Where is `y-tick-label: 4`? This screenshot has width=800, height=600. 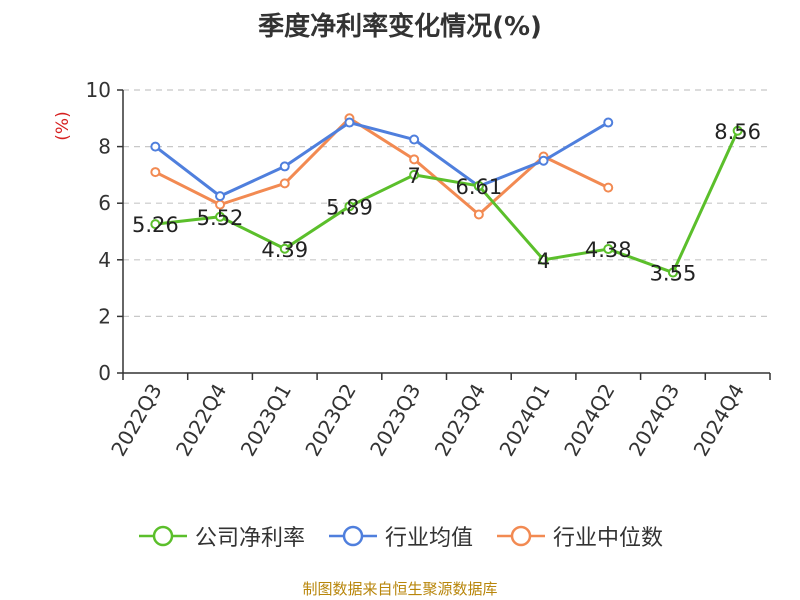 y-tick-label: 4 is located at coordinates (104, 260).